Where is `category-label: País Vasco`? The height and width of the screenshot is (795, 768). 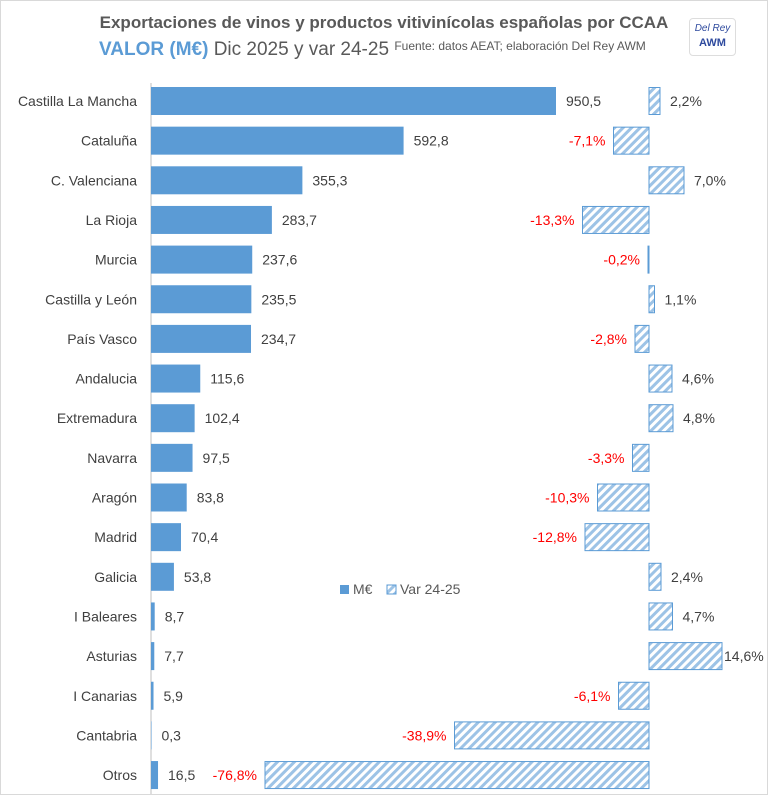 category-label: País Vasco is located at coordinates (102, 339).